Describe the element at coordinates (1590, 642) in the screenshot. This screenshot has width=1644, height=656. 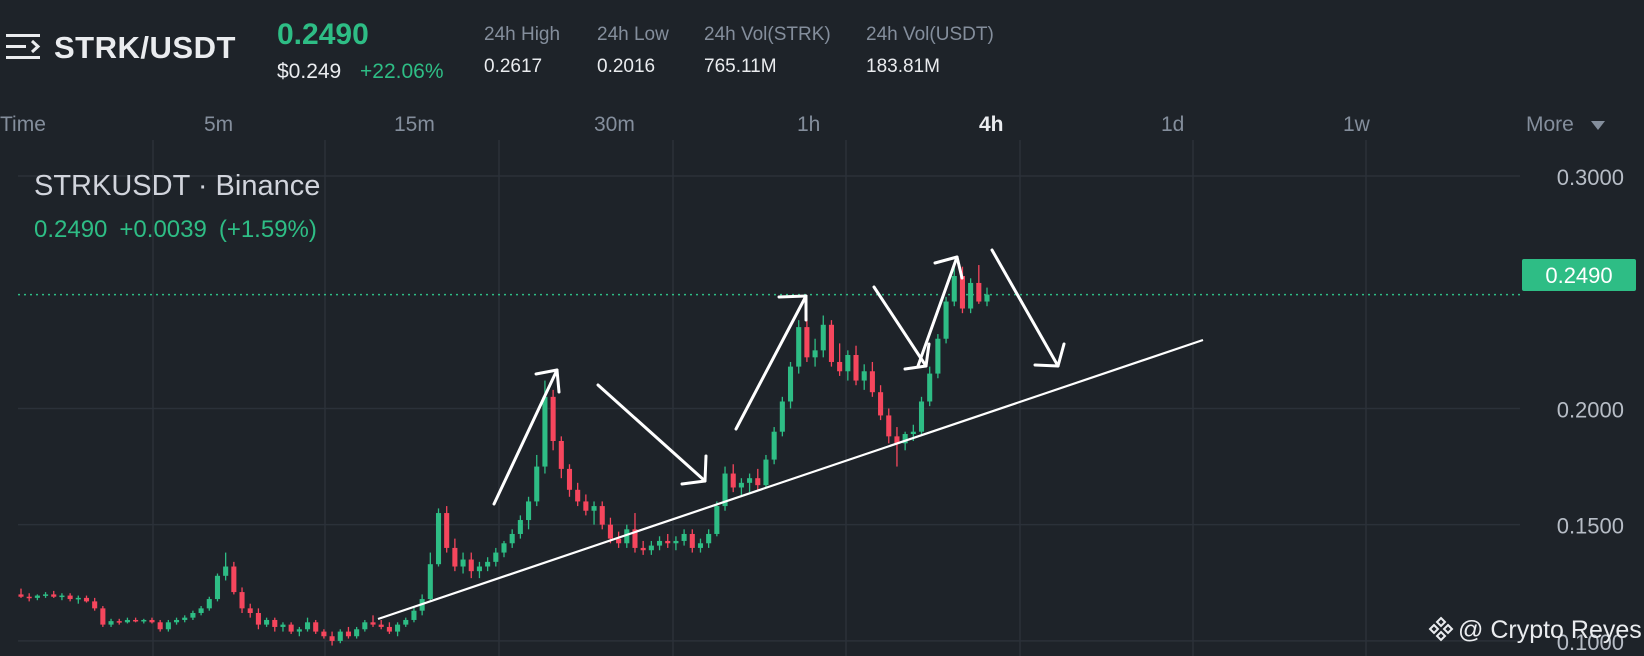
I see `y-tick-label: 0.1000` at that location.